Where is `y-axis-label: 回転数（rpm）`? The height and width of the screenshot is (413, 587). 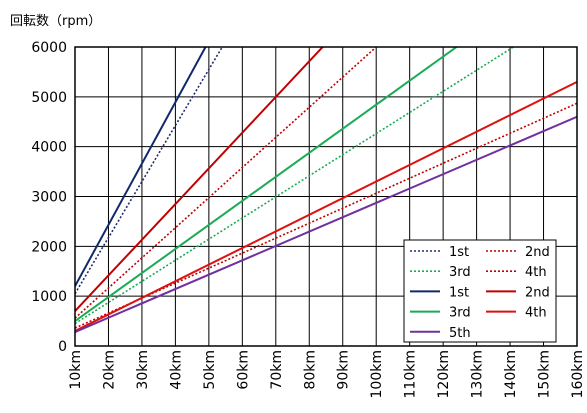
y-axis-label: 回転数（rpm） is located at coordinates (55, 21).